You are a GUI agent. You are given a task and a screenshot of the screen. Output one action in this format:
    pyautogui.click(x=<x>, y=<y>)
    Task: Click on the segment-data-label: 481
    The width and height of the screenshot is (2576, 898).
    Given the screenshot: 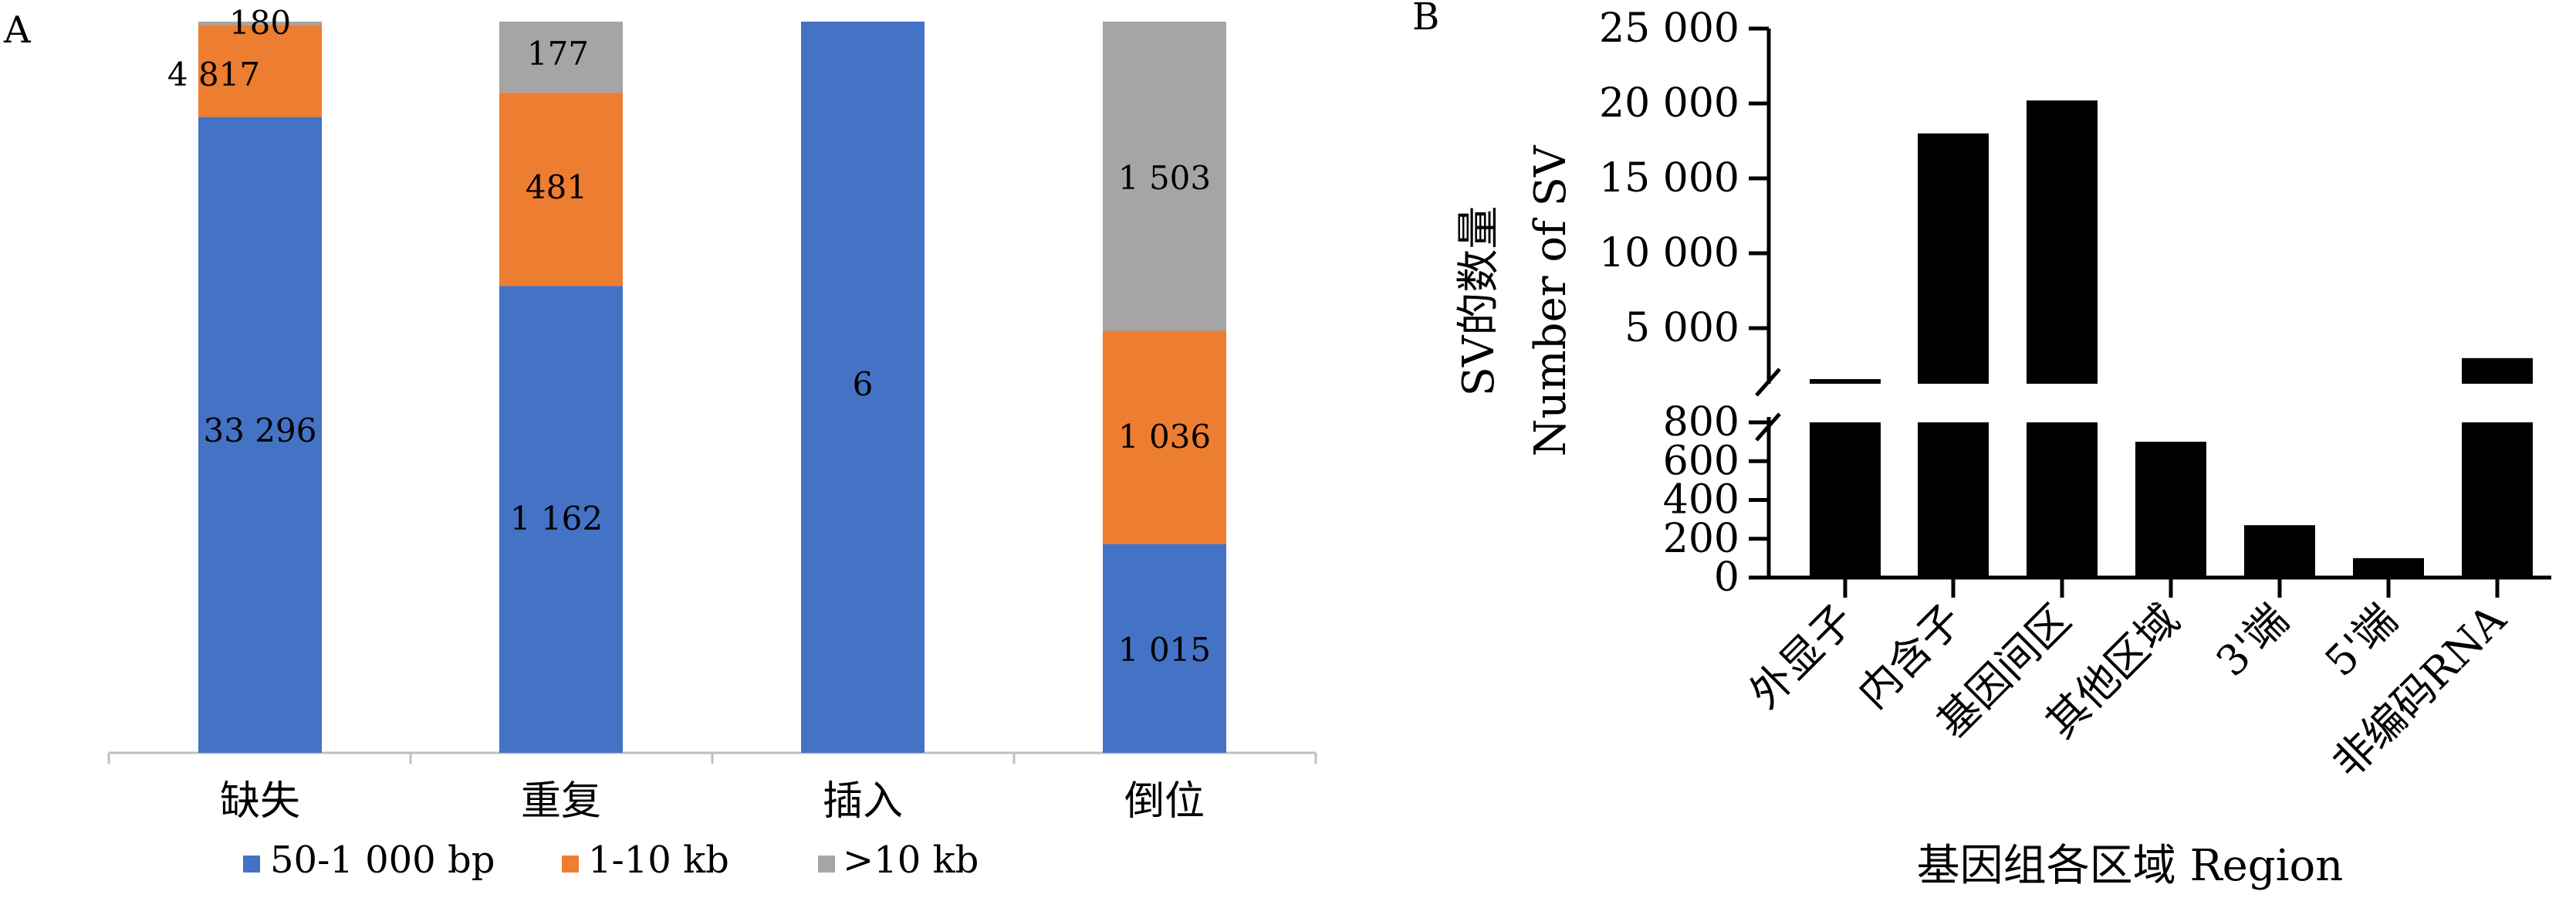 What is the action you would take?
    pyautogui.click(x=556, y=187)
    